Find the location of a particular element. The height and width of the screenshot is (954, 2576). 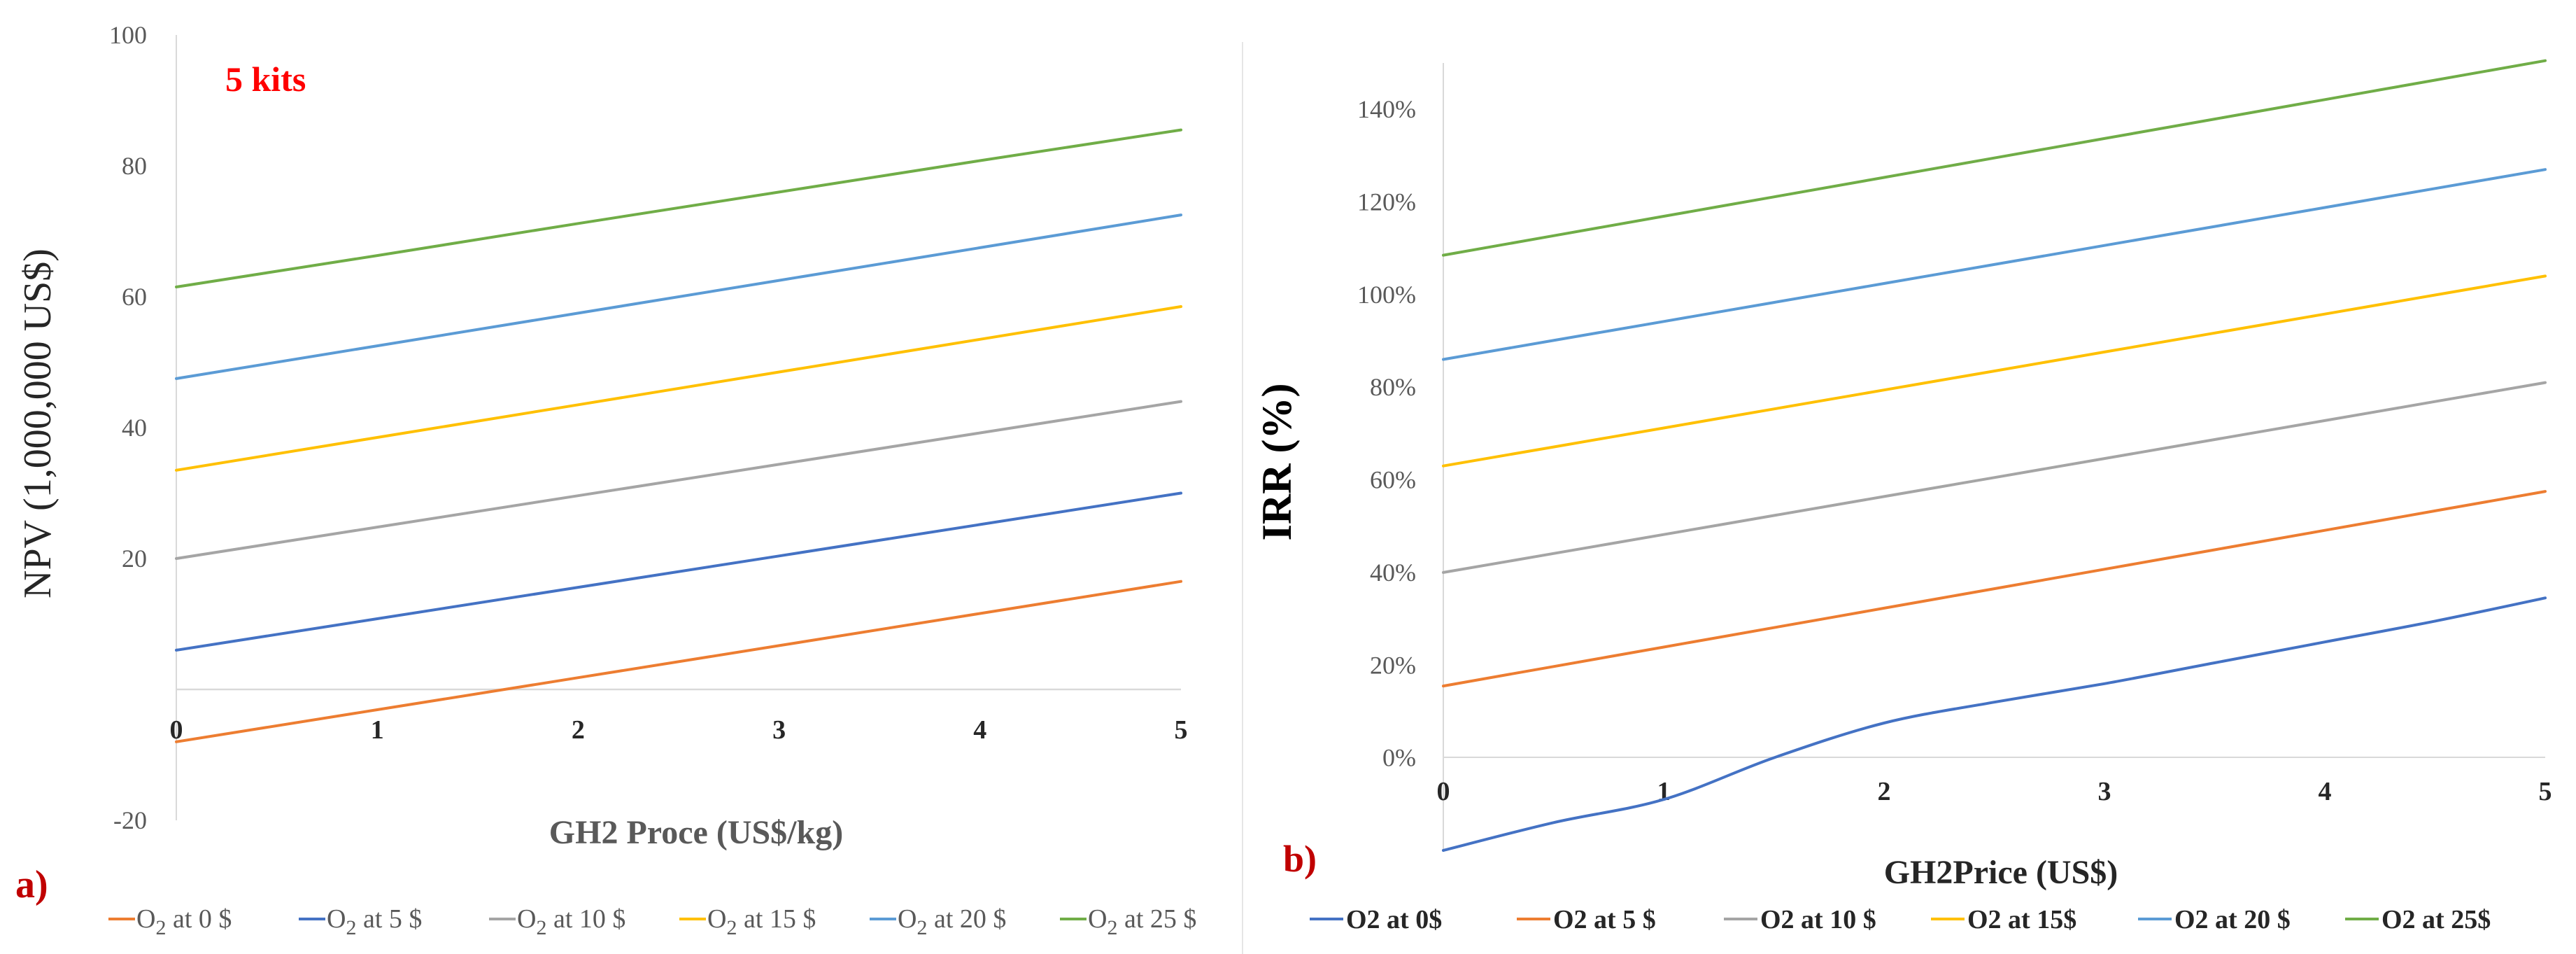

irr-x-tick-label: 4 is located at coordinates (2325, 791).